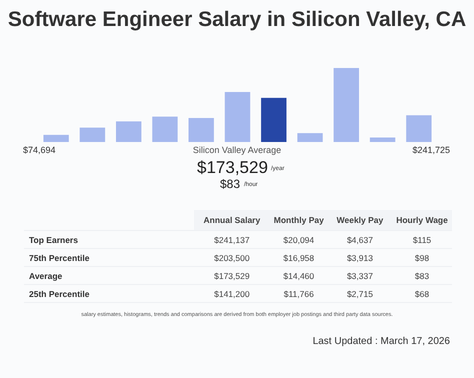 Image resolution: width=474 pixels, height=378 pixels. What do you see at coordinates (237, 150) in the screenshot?
I see `text: Silicon Valley Average` at bounding box center [237, 150].